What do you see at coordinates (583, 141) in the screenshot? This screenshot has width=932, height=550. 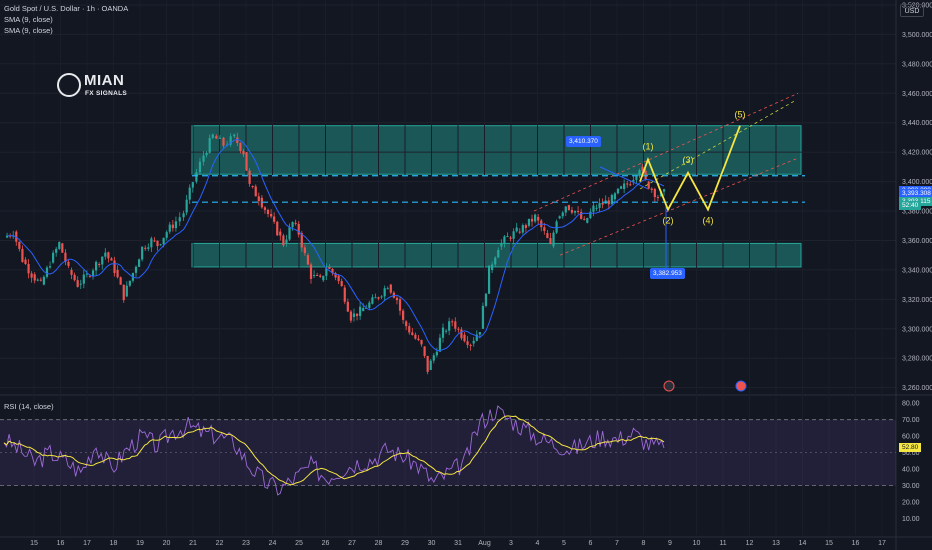 I see `high-price-label: 3,410.370` at bounding box center [583, 141].